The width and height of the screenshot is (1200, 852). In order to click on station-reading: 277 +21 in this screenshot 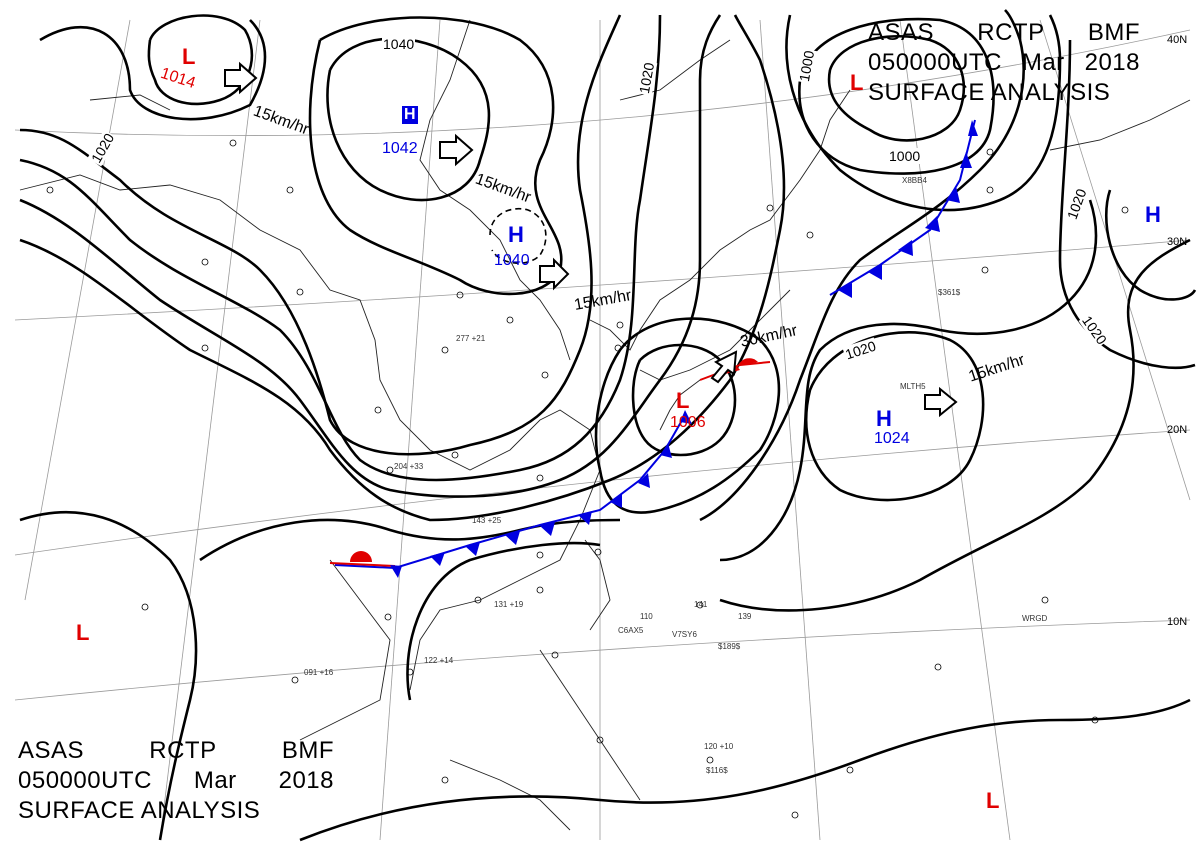, I will do `click(471, 338)`.